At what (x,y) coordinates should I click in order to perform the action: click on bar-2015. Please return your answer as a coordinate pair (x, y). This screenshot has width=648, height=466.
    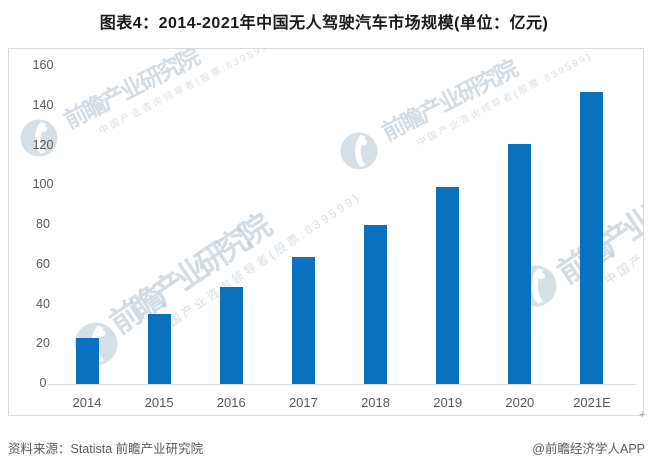
    Looking at the image, I should click on (159, 349).